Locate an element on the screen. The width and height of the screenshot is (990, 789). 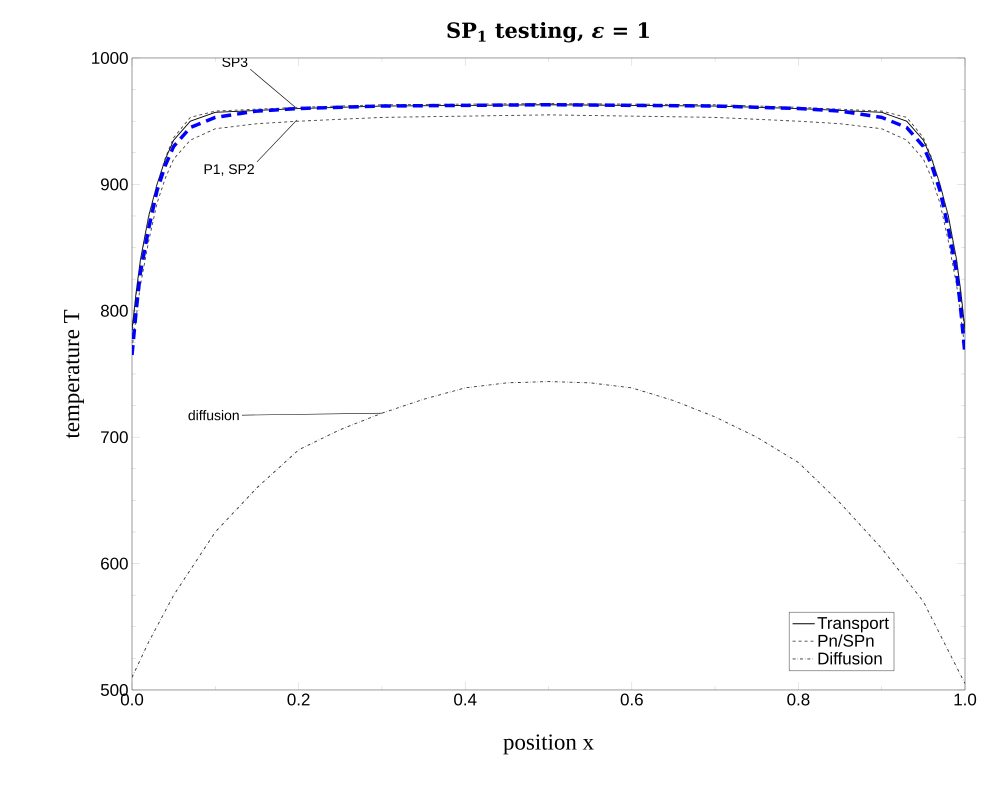
y-tick-label: 1000 is located at coordinates (110, 58).